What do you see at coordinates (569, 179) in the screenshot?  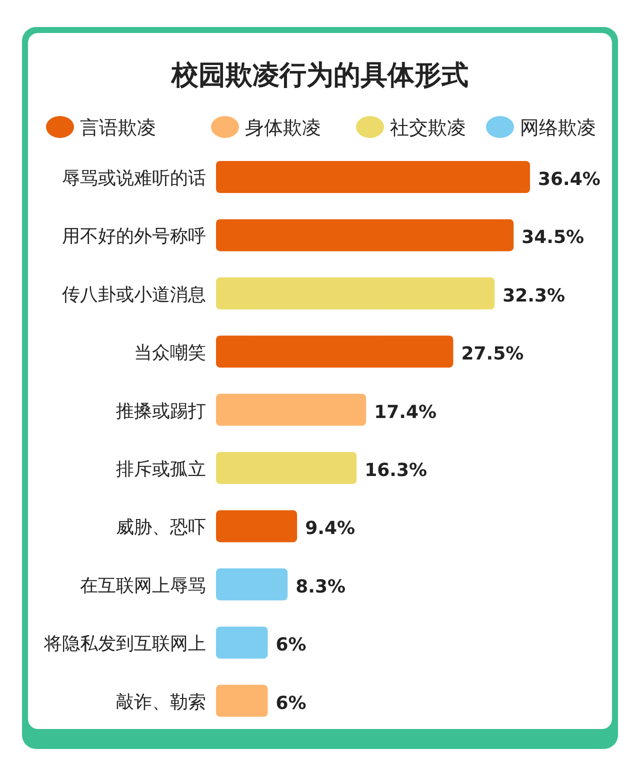 I see `data-label: 36.4%` at bounding box center [569, 179].